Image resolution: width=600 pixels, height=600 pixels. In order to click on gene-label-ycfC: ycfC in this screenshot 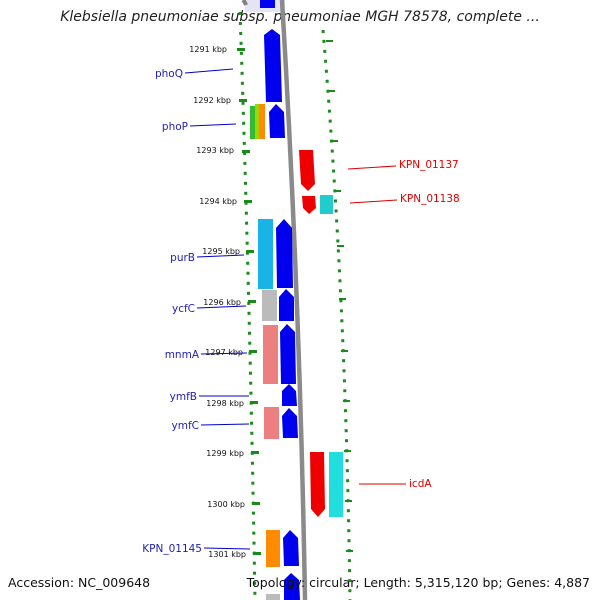, I will do `click(183, 309)`.